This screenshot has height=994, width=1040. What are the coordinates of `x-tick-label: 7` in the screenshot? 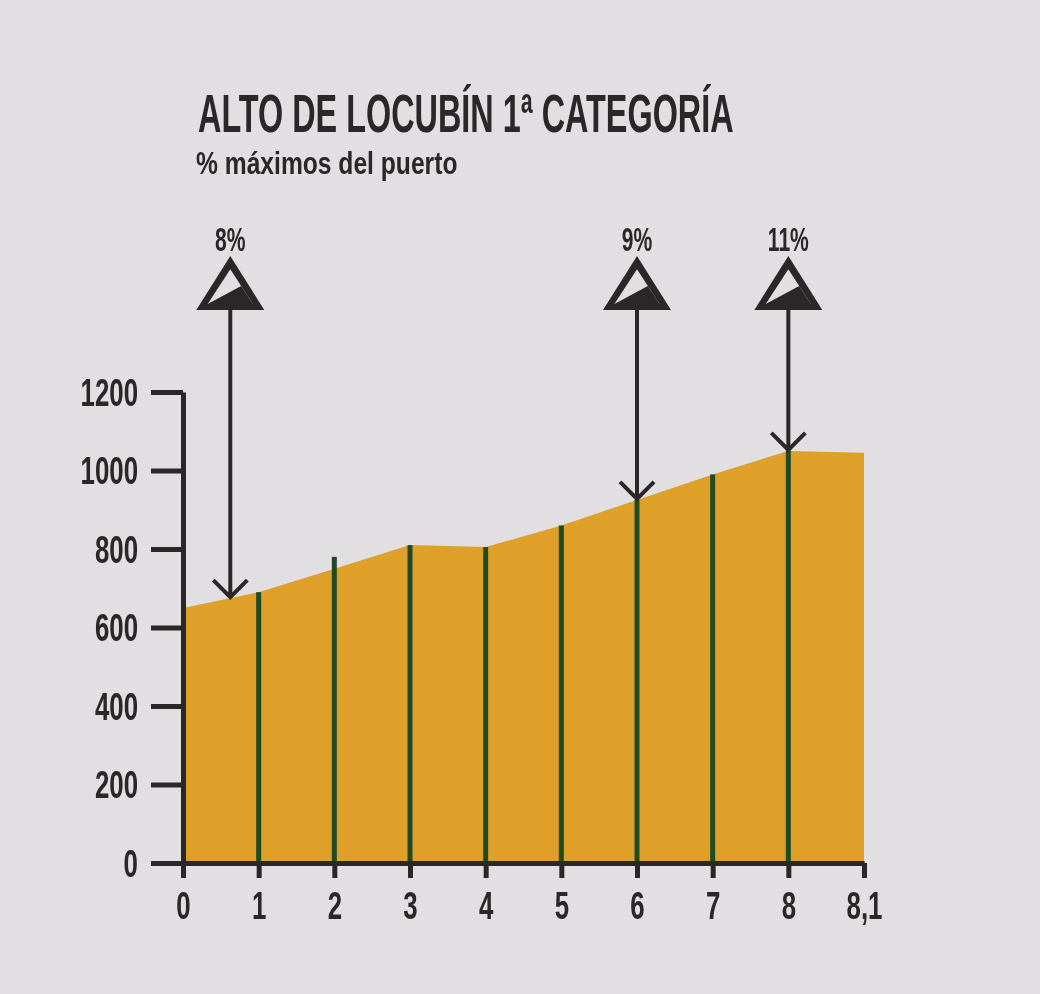 It's located at (713, 906).